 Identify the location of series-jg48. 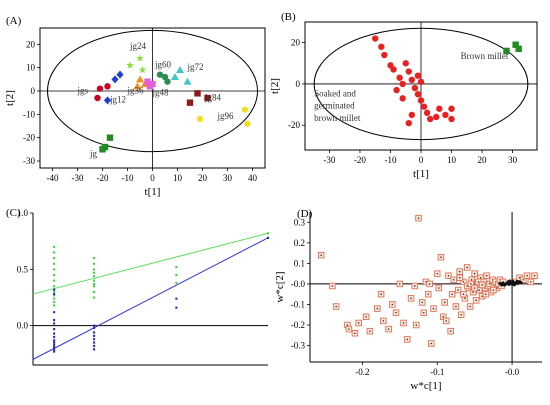
(150, 84).